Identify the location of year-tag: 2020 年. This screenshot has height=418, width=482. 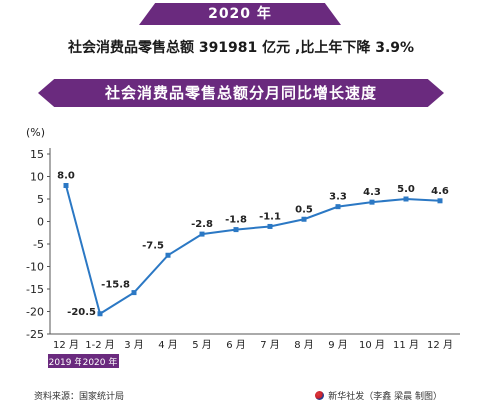
(100, 362).